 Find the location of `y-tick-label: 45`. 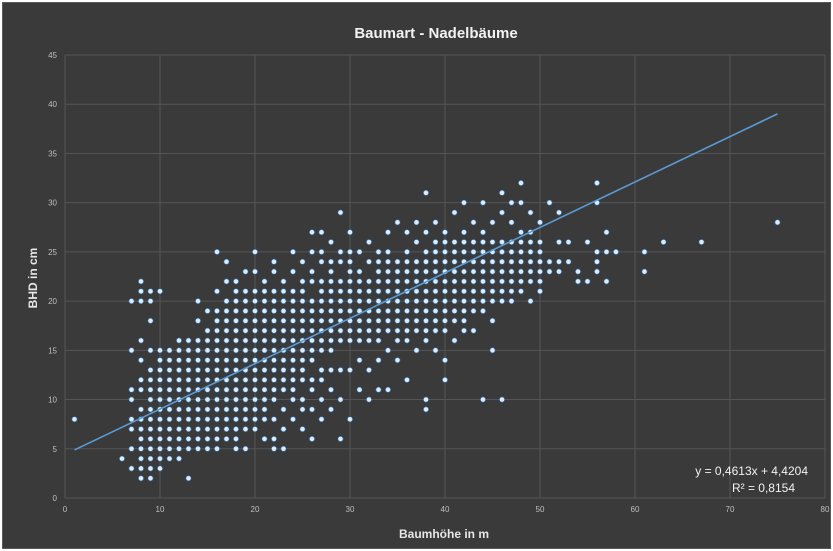

y-tick-label: 45 is located at coordinates (52, 55).